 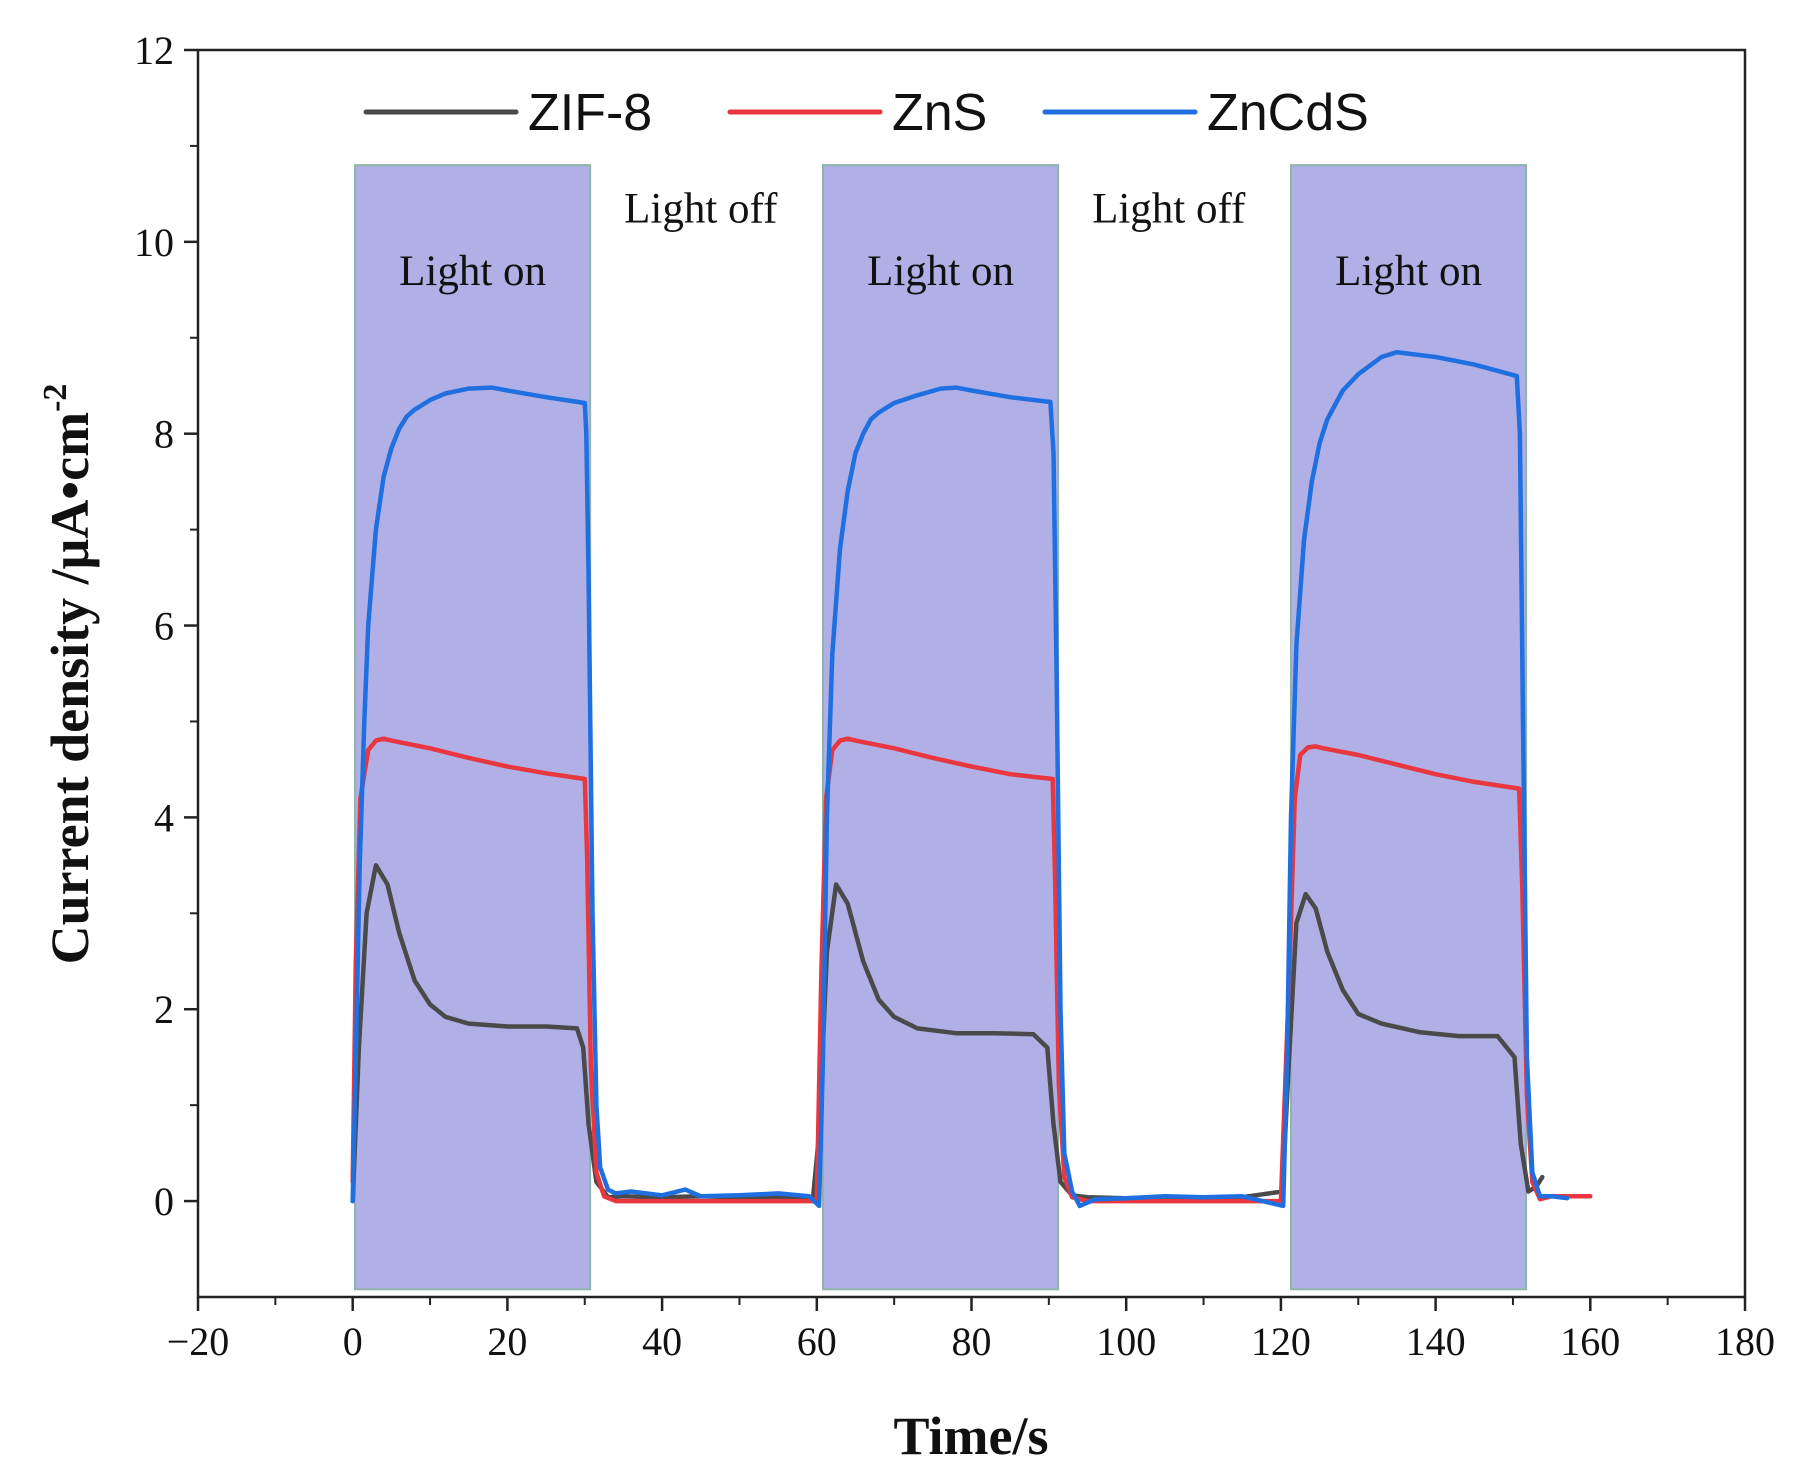 What do you see at coordinates (164, 1009) in the screenshot?
I see `y-tick-label: 2` at bounding box center [164, 1009].